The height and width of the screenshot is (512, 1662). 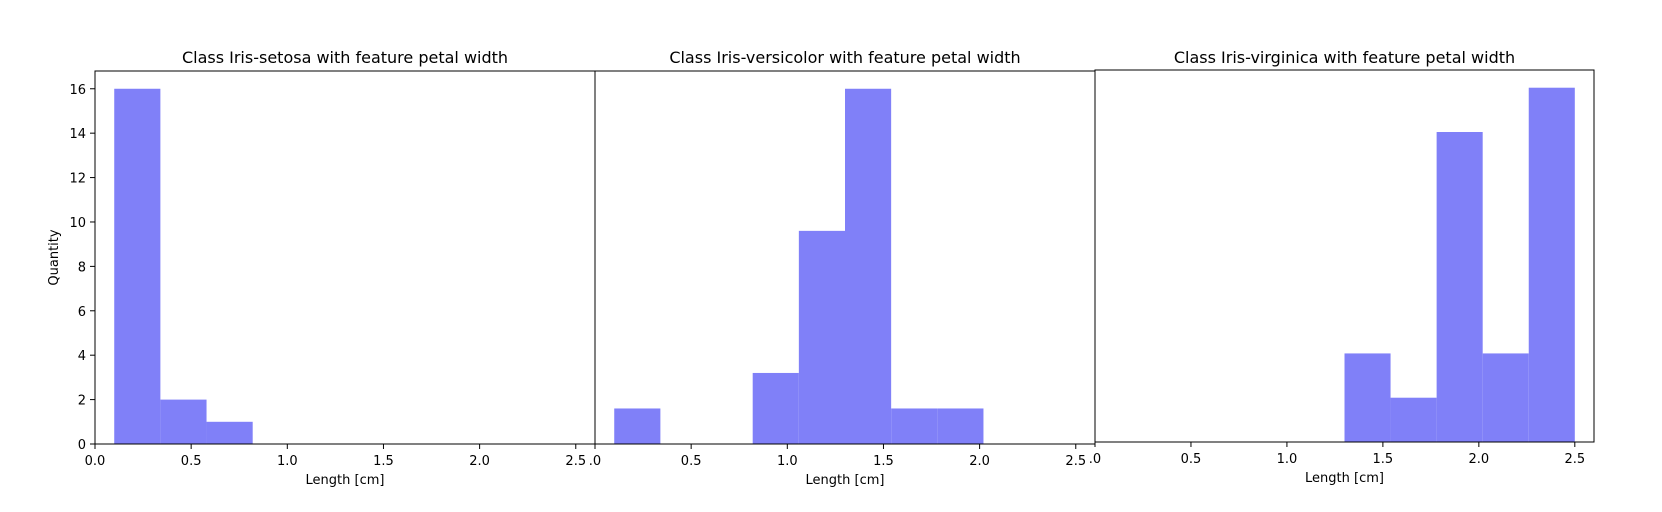 I want to click on y-tick-label: 6, so click(x=82, y=312).